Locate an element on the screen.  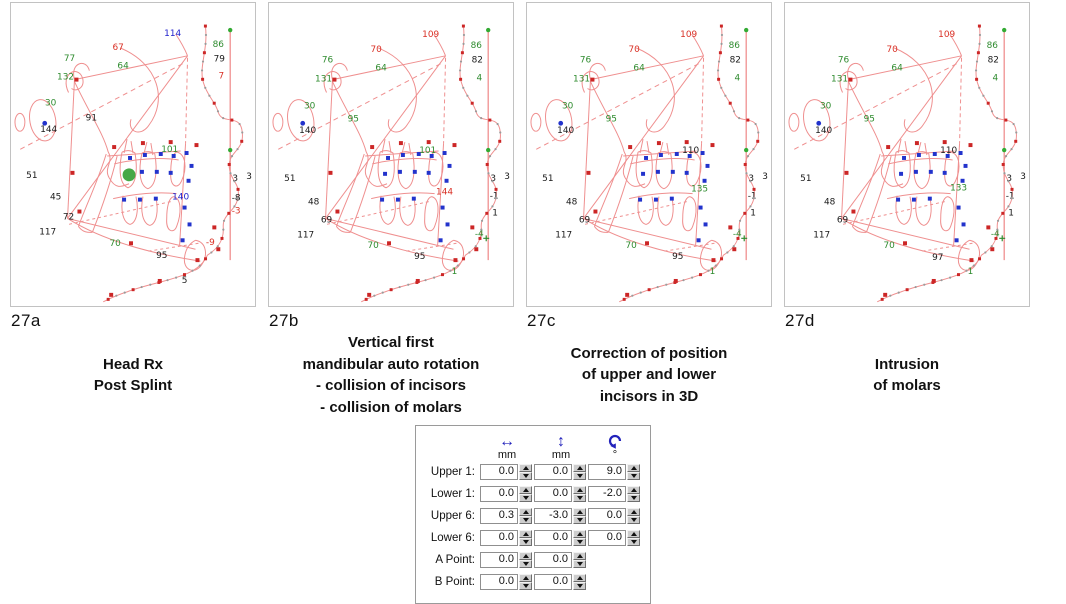
value-field-5-0: 0.0 is located at coordinates (499, 582).